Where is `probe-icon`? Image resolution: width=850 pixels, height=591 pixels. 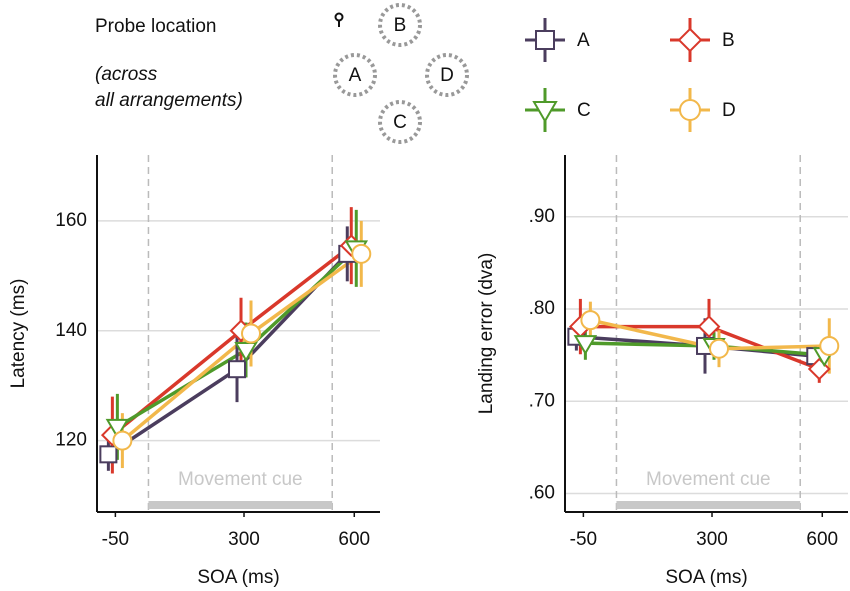 probe-icon is located at coordinates (339, 19).